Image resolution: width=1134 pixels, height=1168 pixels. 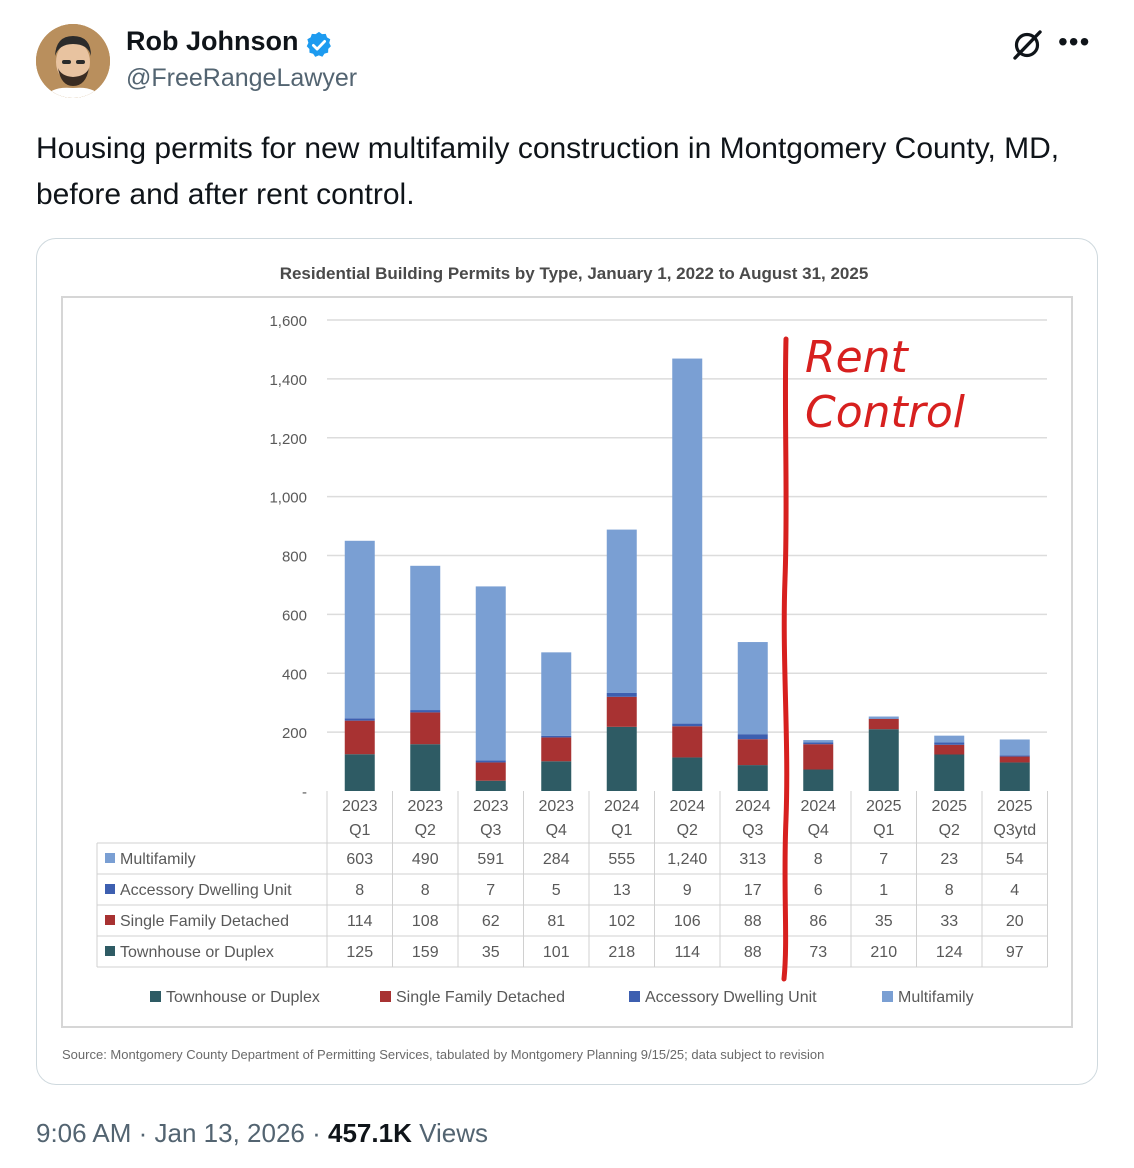 I want to click on table-cell: 88, so click(x=753, y=952).